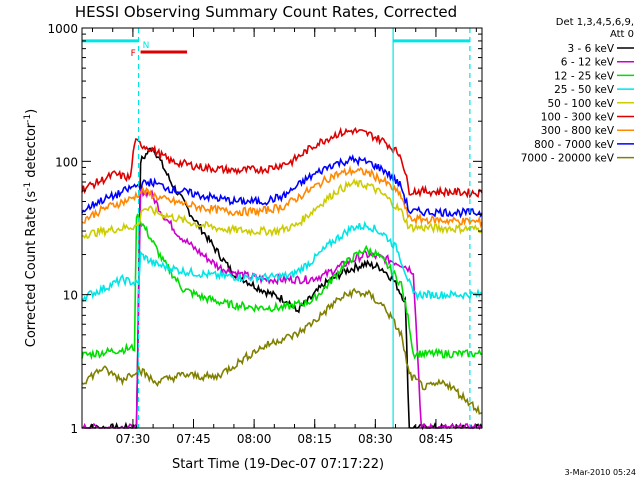 This screenshot has width=640, height=480. What do you see at coordinates (254, 439) in the screenshot?
I see `x-tick-label: 08:00` at bounding box center [254, 439].